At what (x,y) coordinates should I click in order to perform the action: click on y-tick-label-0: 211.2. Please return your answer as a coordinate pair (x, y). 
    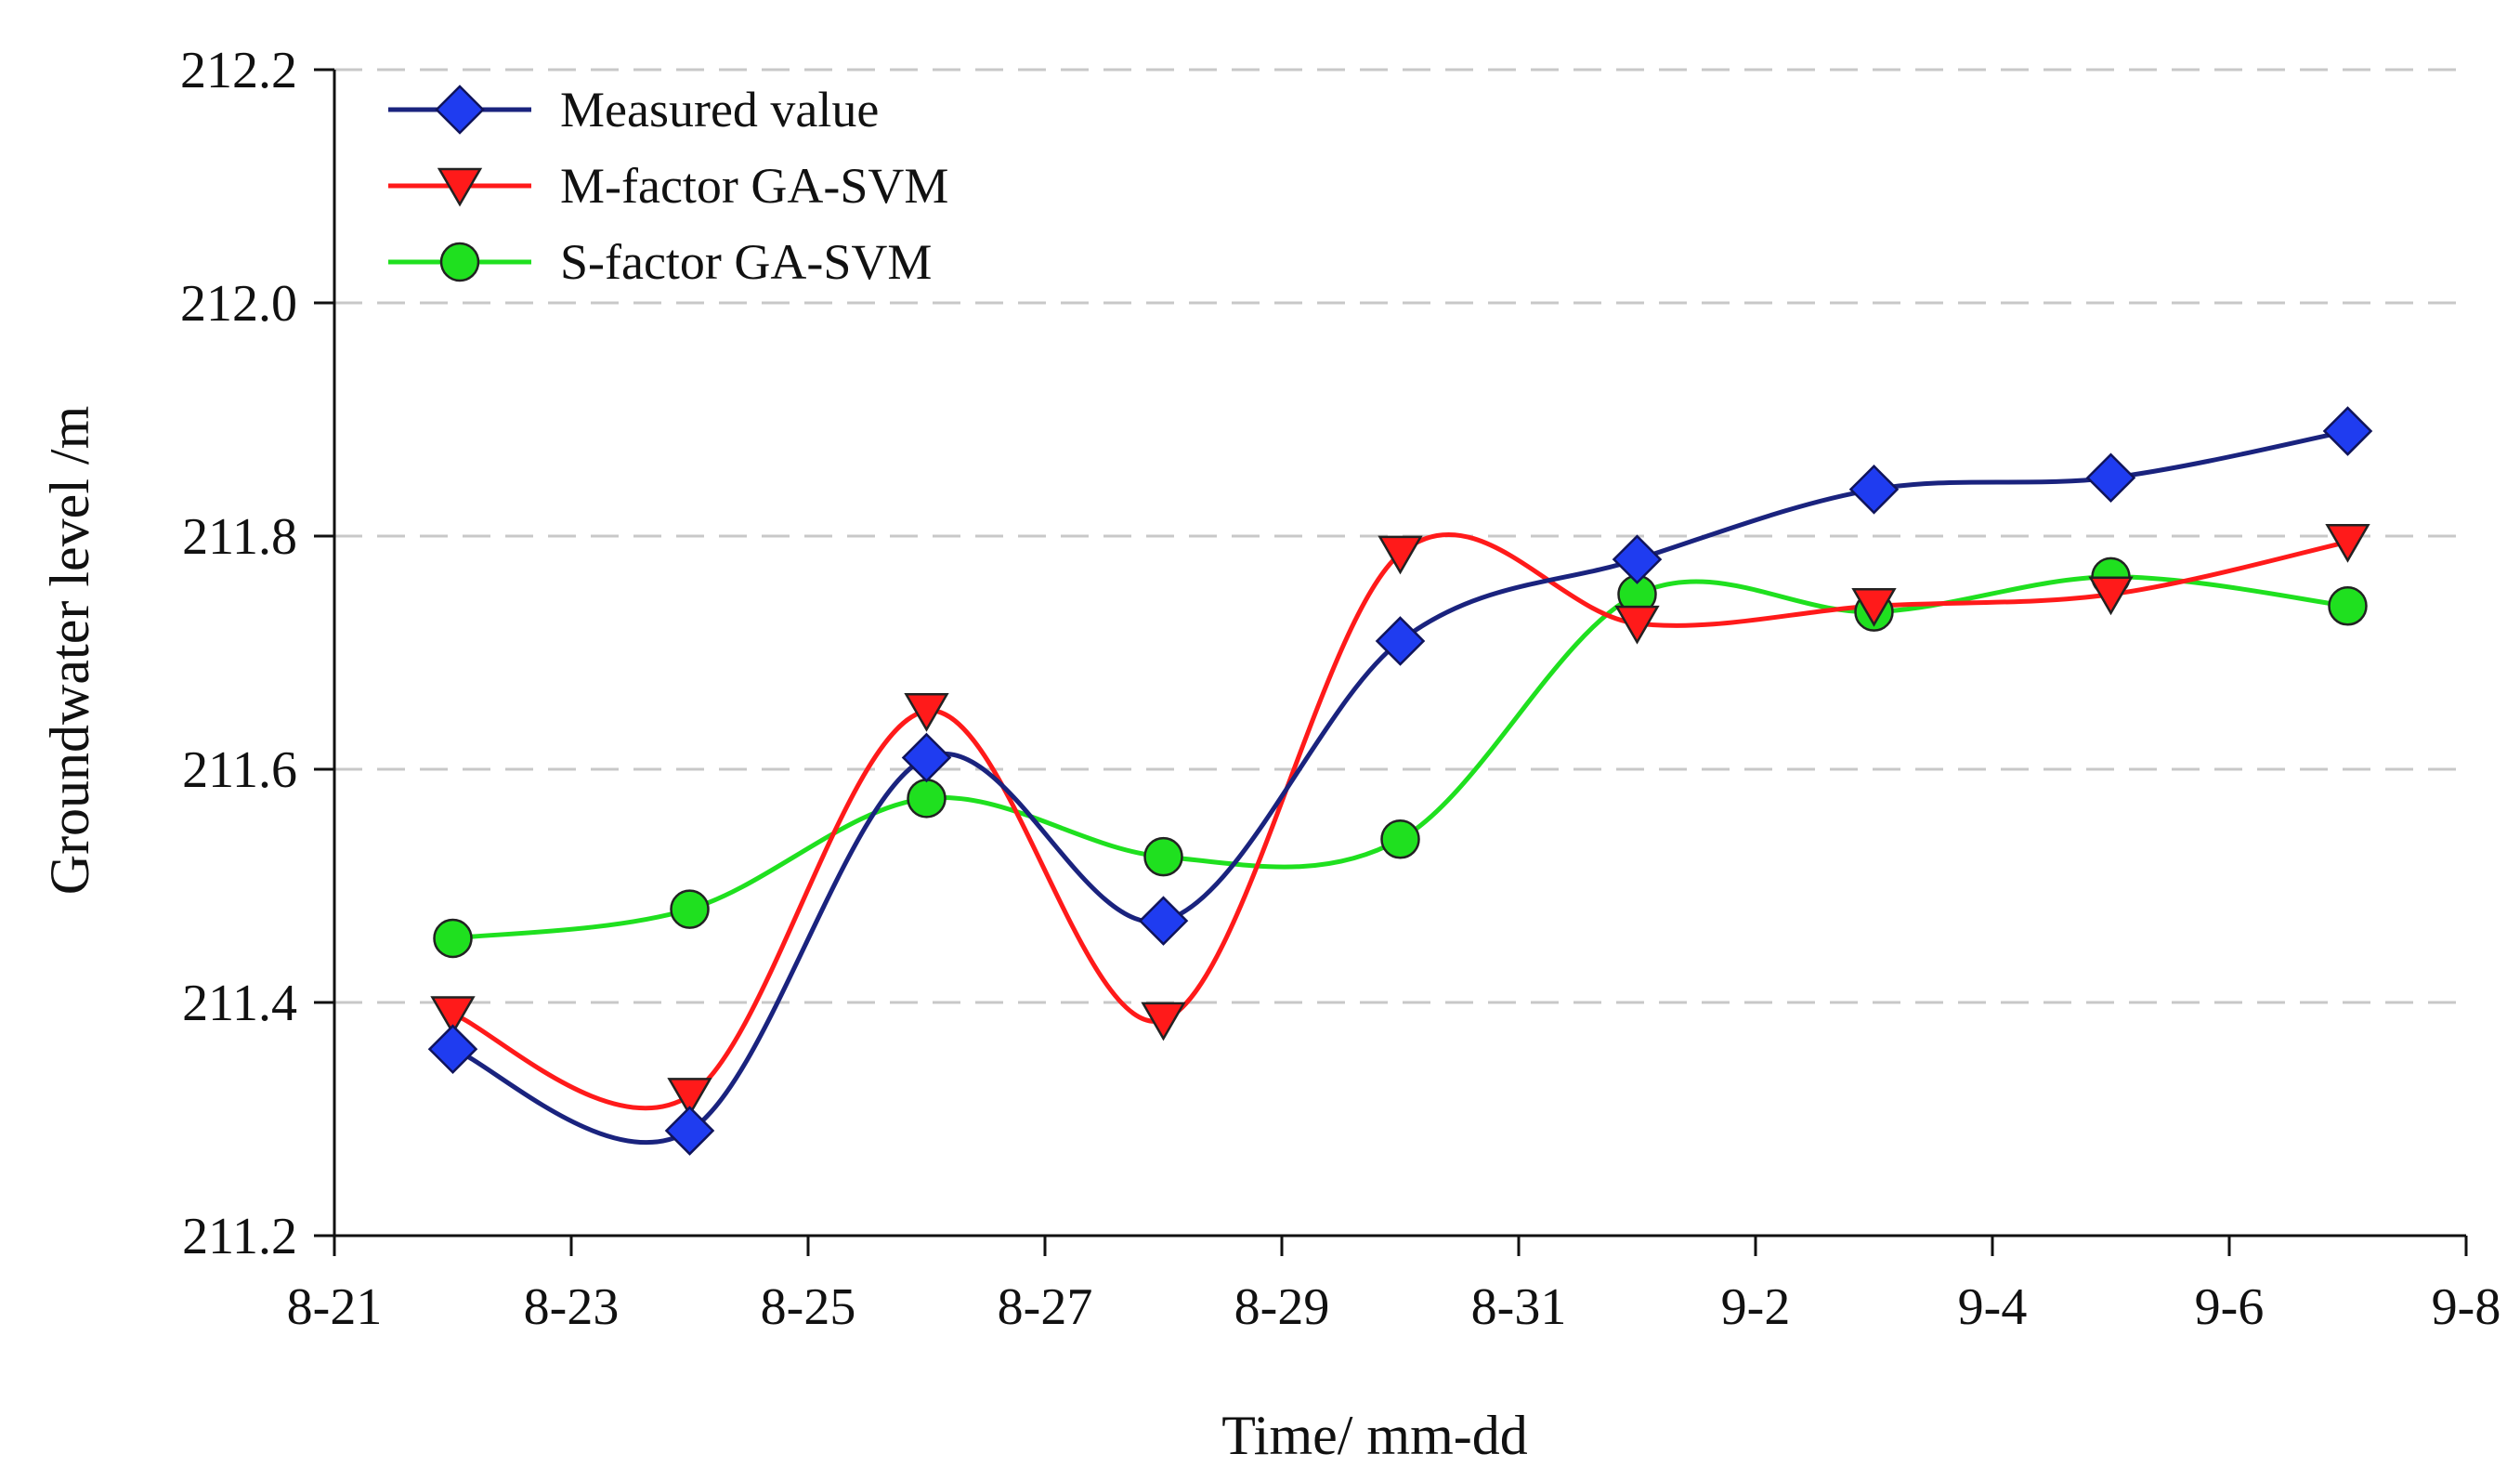
    Looking at the image, I should click on (240, 1236).